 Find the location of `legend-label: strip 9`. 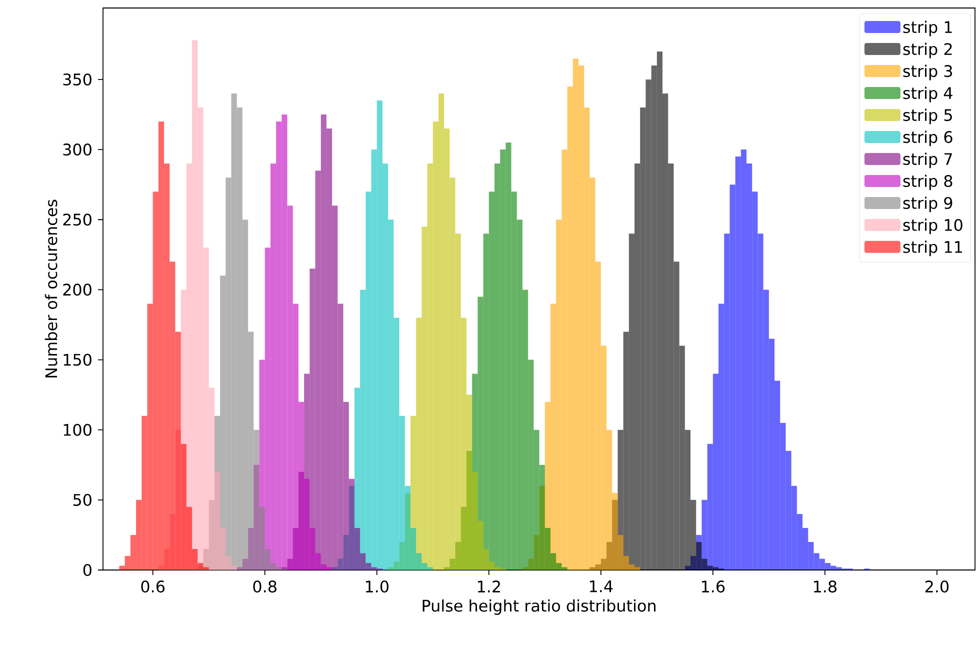

legend-label: strip 9 is located at coordinates (927, 204).